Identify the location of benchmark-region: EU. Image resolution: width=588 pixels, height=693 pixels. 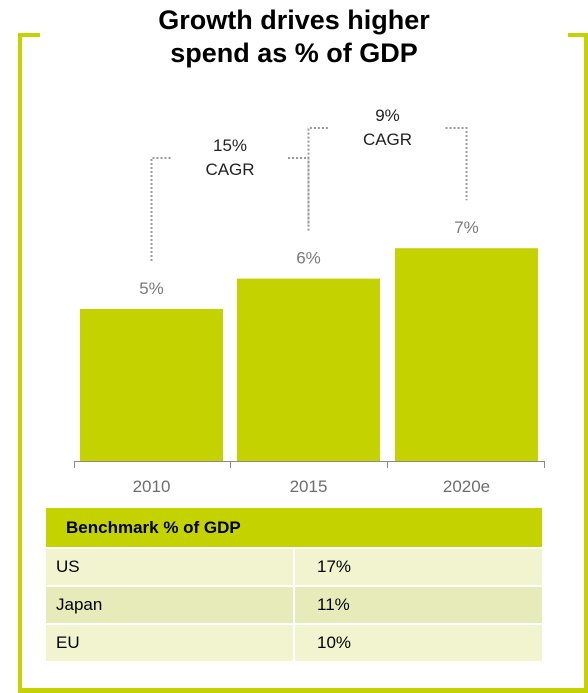
(170, 642).